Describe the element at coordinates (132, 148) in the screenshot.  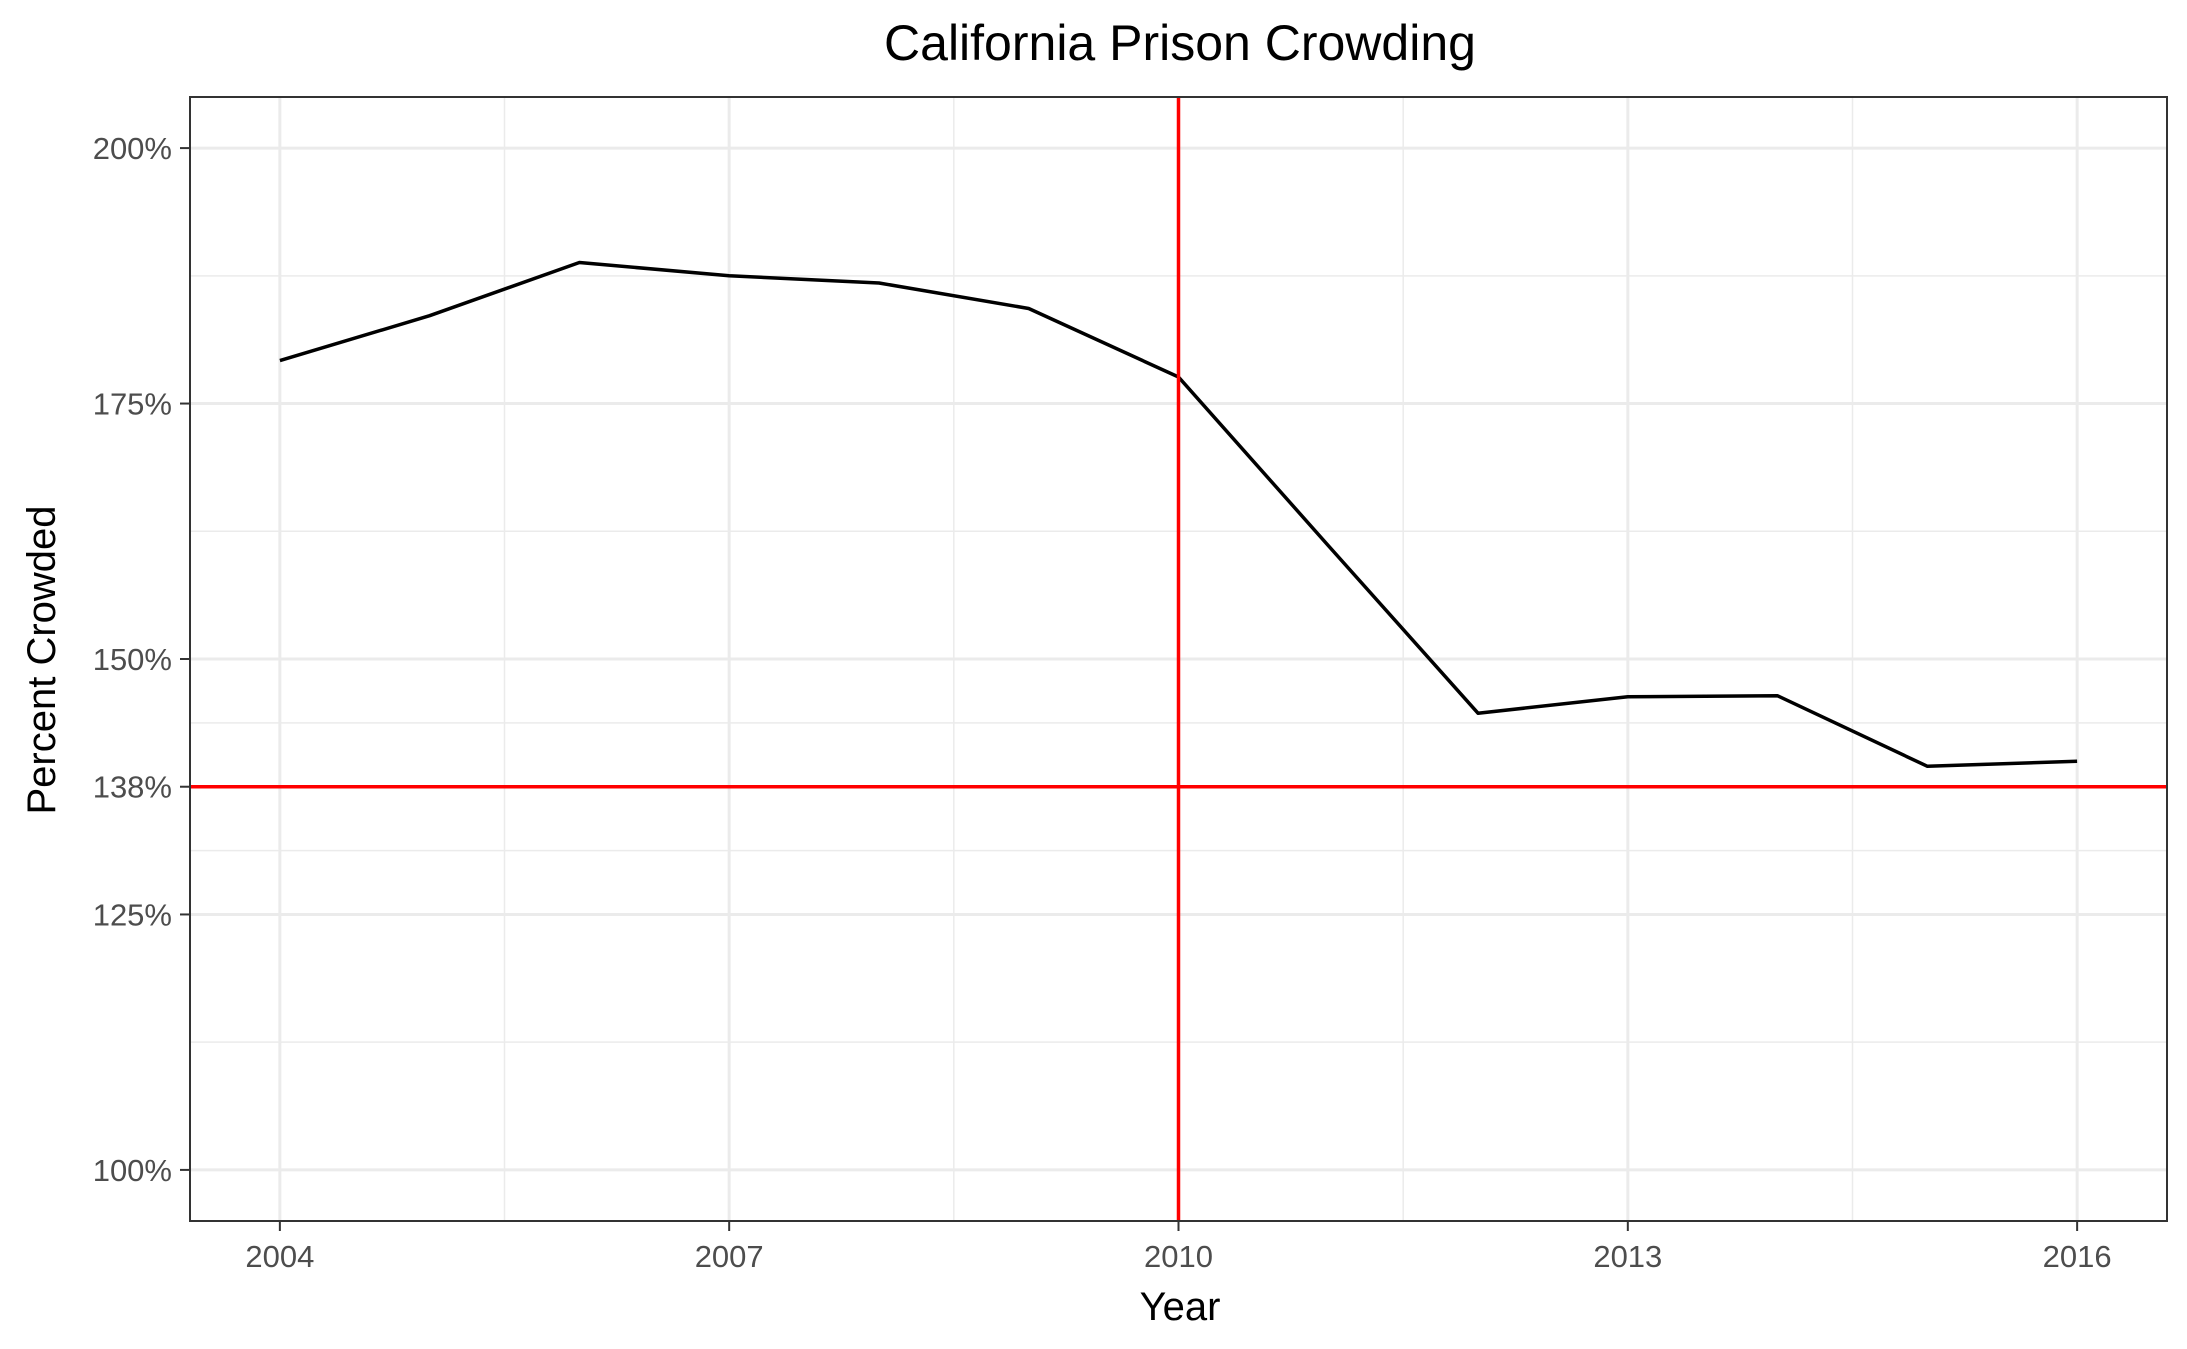
I see `y-tick-label: 200%` at that location.